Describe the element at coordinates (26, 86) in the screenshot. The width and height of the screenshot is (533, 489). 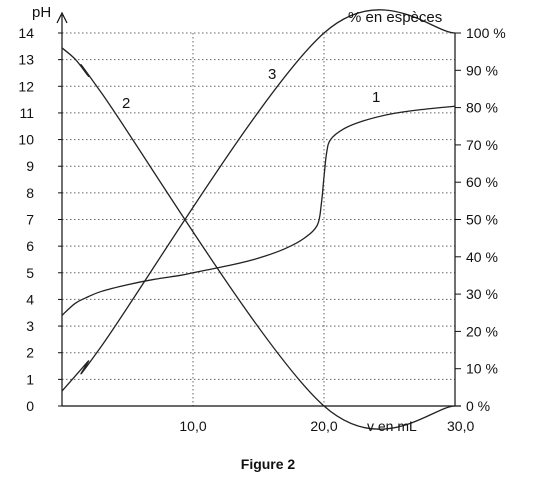
I see `left-tick-label: 12` at that location.